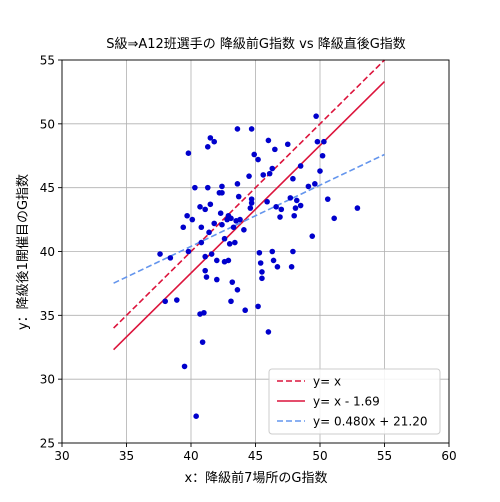 The image size is (500, 502). What do you see at coordinates (346, 402) in the screenshot?
I see `legend-label: y= x - 1.69` at bounding box center [346, 402].